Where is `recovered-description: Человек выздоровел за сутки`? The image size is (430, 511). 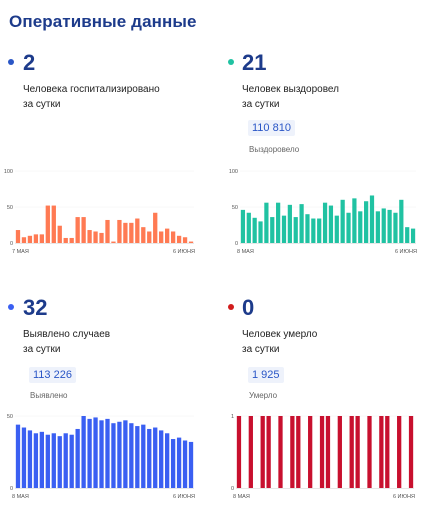 recovered-description: Человек выздоровел за сутки is located at coordinates (329, 97).